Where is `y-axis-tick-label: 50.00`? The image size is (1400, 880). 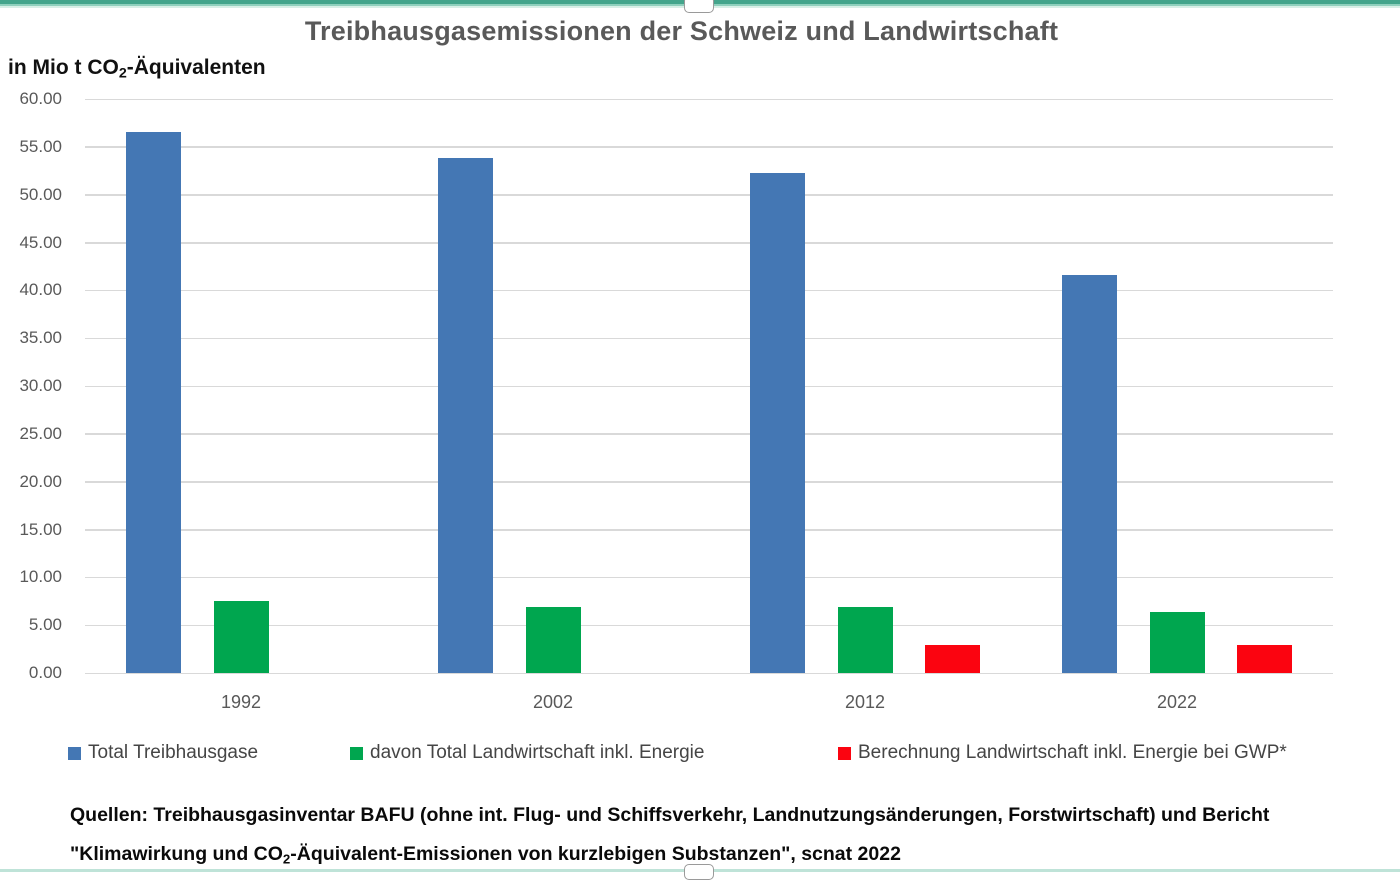
y-axis-tick-label: 50.00 is located at coordinates (40, 194).